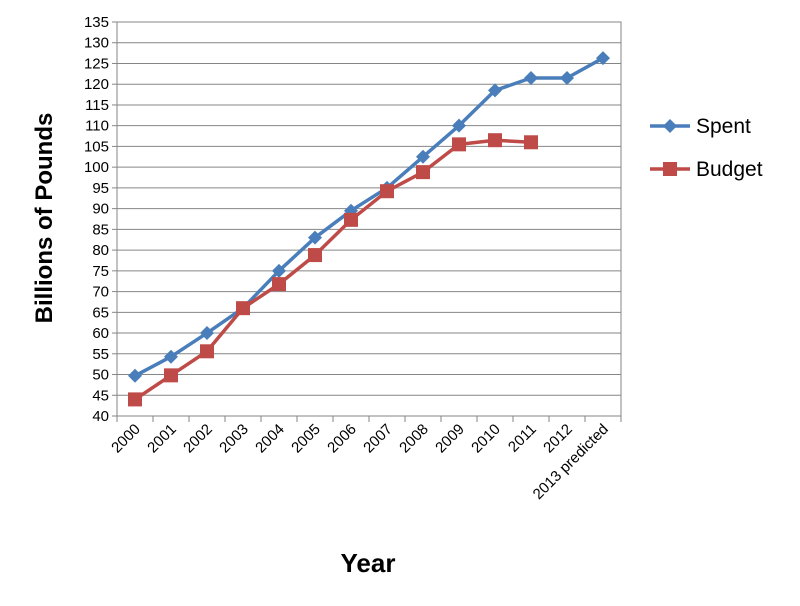  Describe the element at coordinates (414, 439) in the screenshot. I see `x-tick-label: 2008` at that location.